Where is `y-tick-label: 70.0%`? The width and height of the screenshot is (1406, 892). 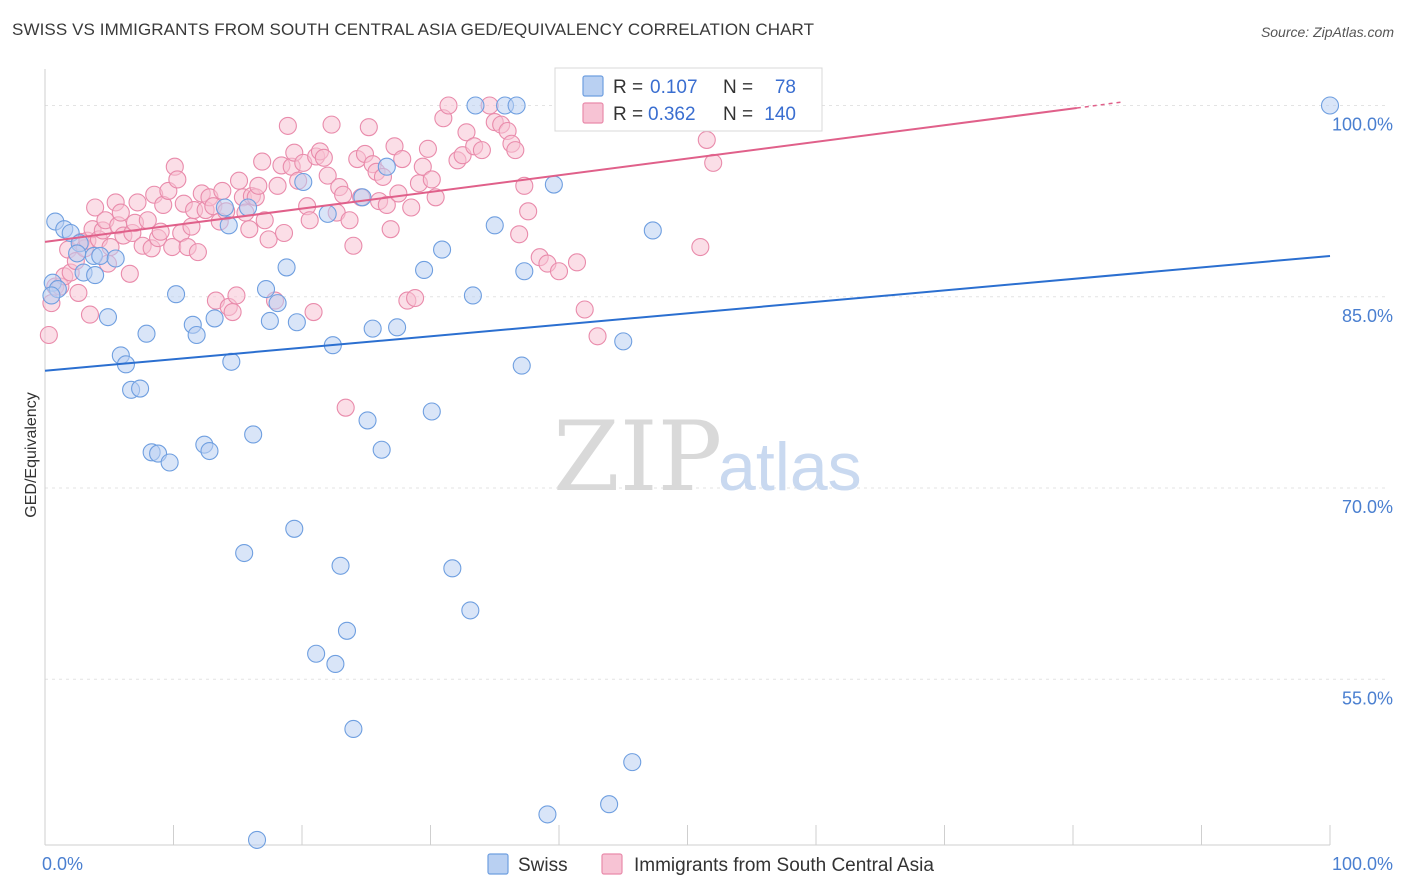
y-tick-label: 70.0% is located at coordinates (1367, 507).